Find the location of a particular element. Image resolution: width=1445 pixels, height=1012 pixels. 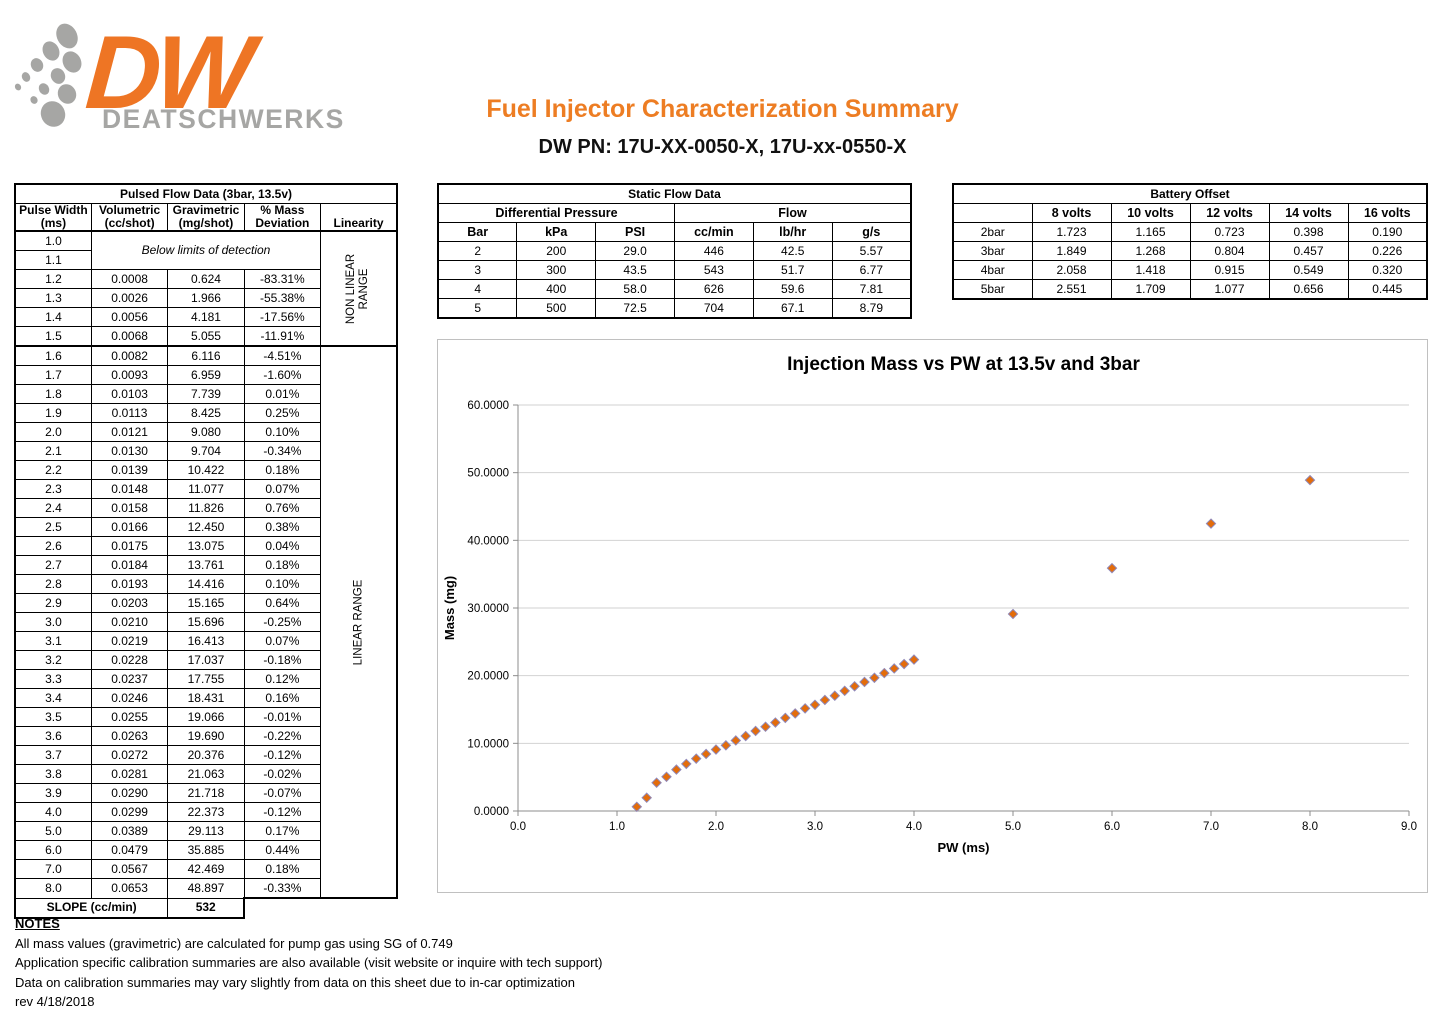

logo-dots is located at coordinates (48, 75).